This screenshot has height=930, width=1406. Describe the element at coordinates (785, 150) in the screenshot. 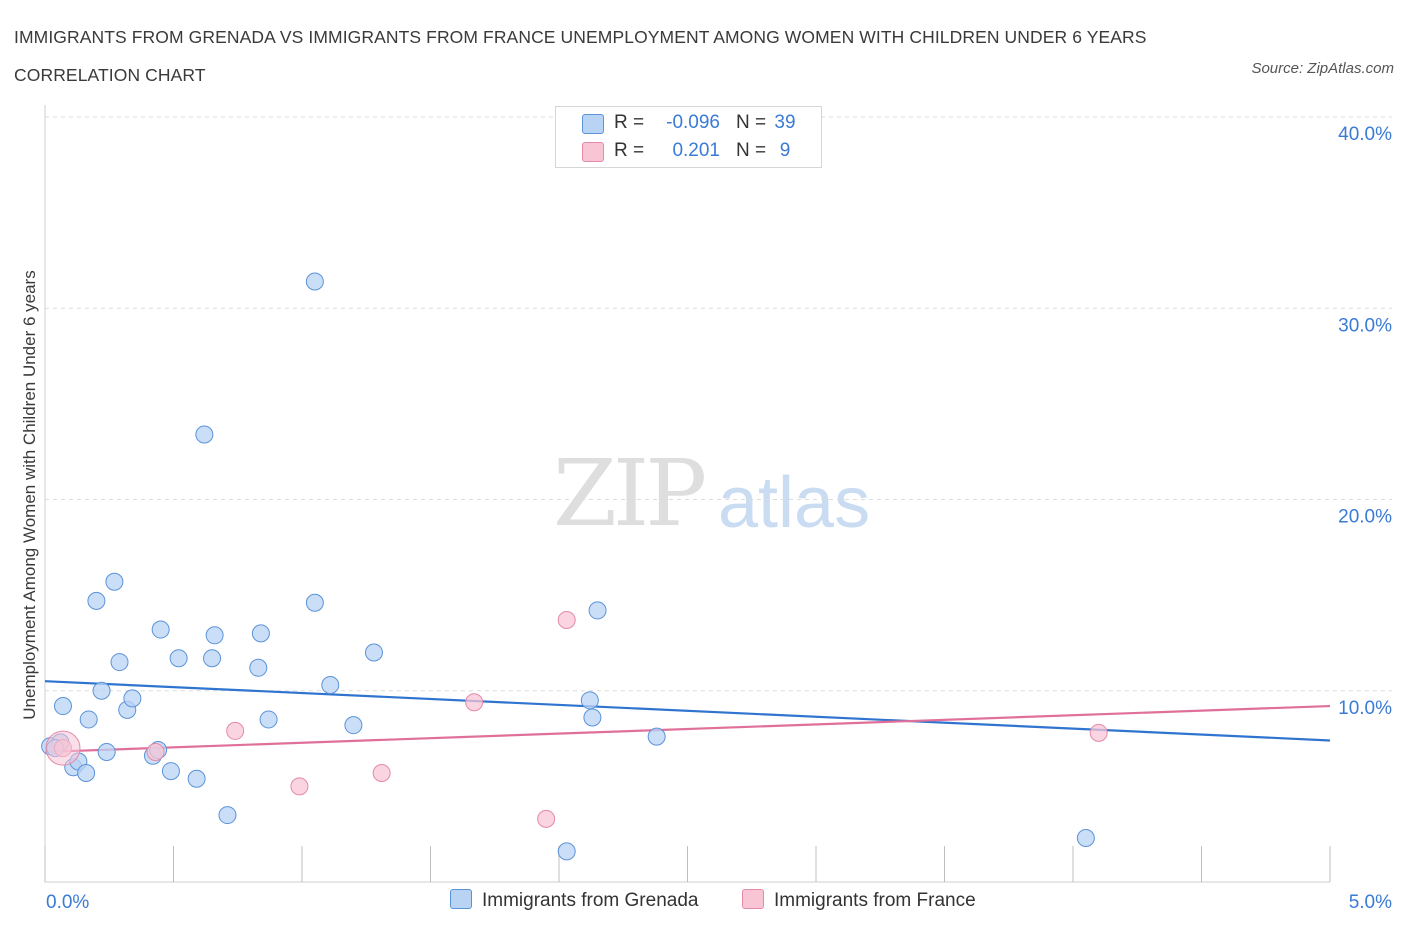

I see `legend-n-value: 9` at that location.